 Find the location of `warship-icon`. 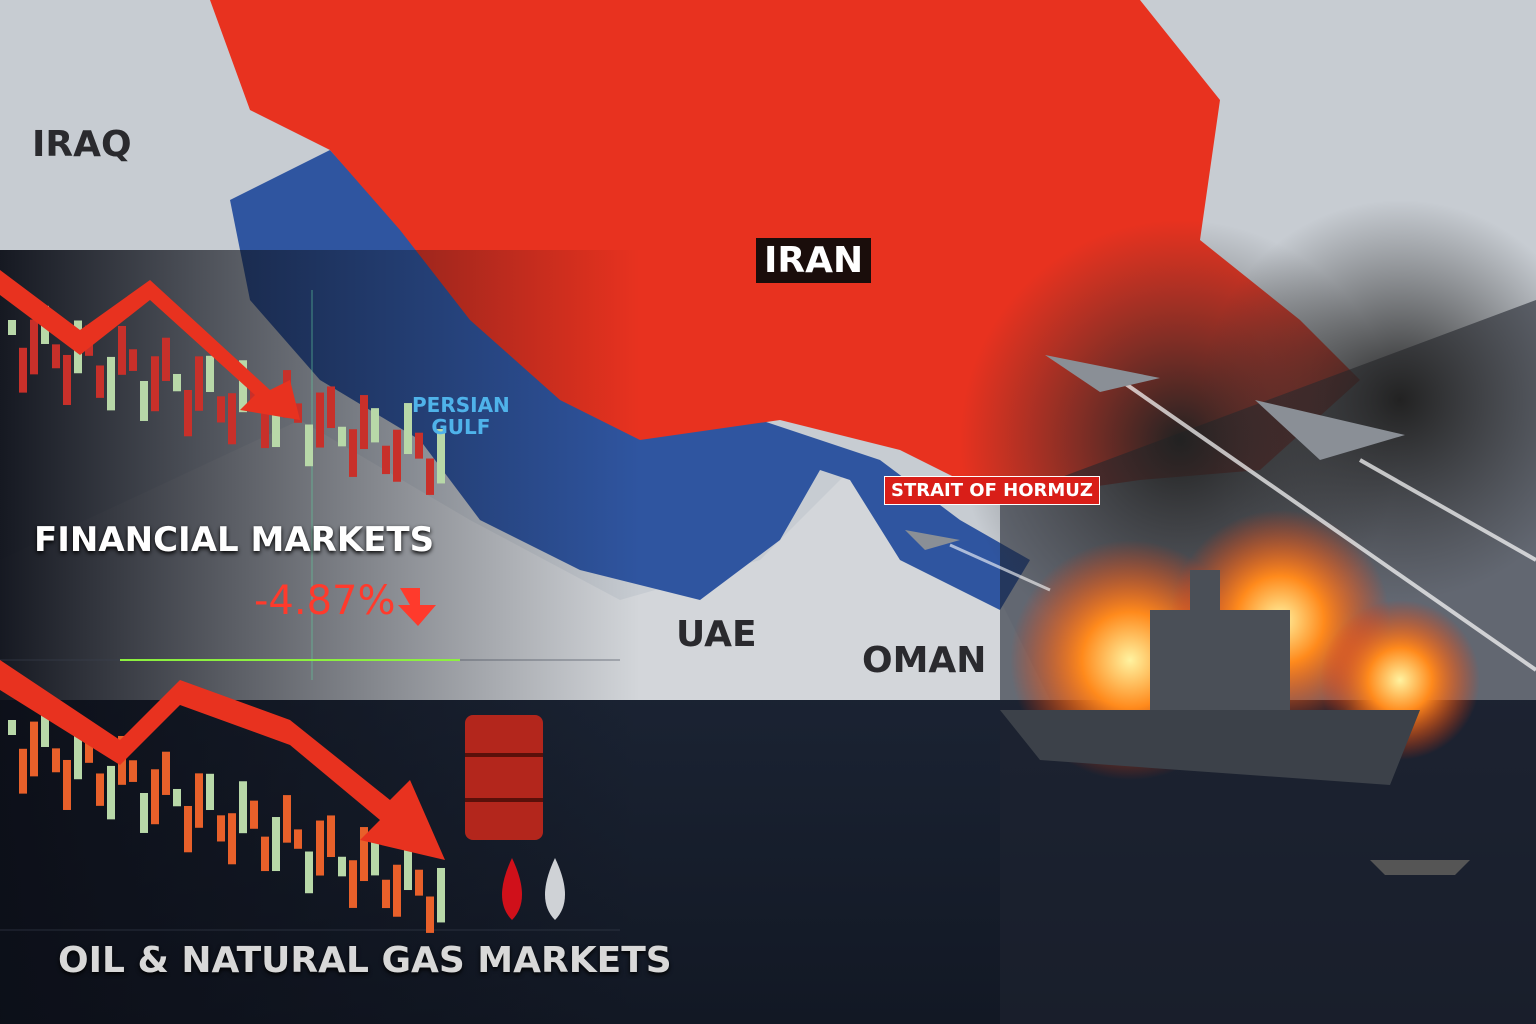

warship-icon is located at coordinates (1210, 677).